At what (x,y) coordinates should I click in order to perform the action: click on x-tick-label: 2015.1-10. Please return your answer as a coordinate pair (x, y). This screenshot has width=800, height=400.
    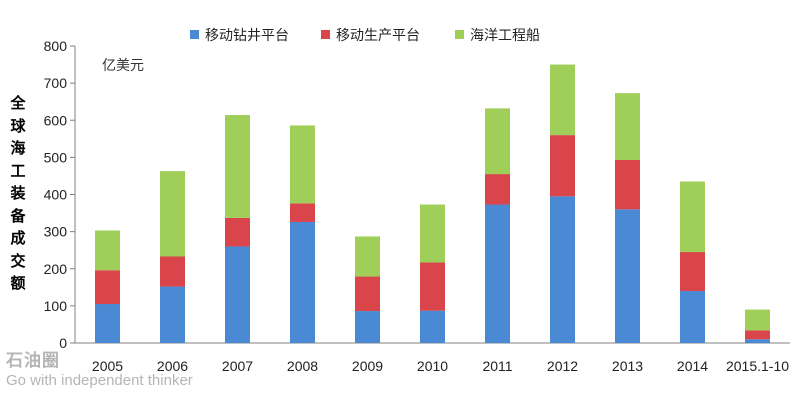
    Looking at the image, I should click on (757, 366).